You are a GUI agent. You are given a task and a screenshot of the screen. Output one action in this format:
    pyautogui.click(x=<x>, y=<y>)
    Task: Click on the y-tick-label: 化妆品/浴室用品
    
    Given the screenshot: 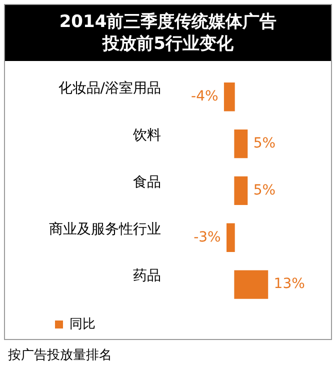 What is the action you would take?
    pyautogui.click(x=109, y=88)
    